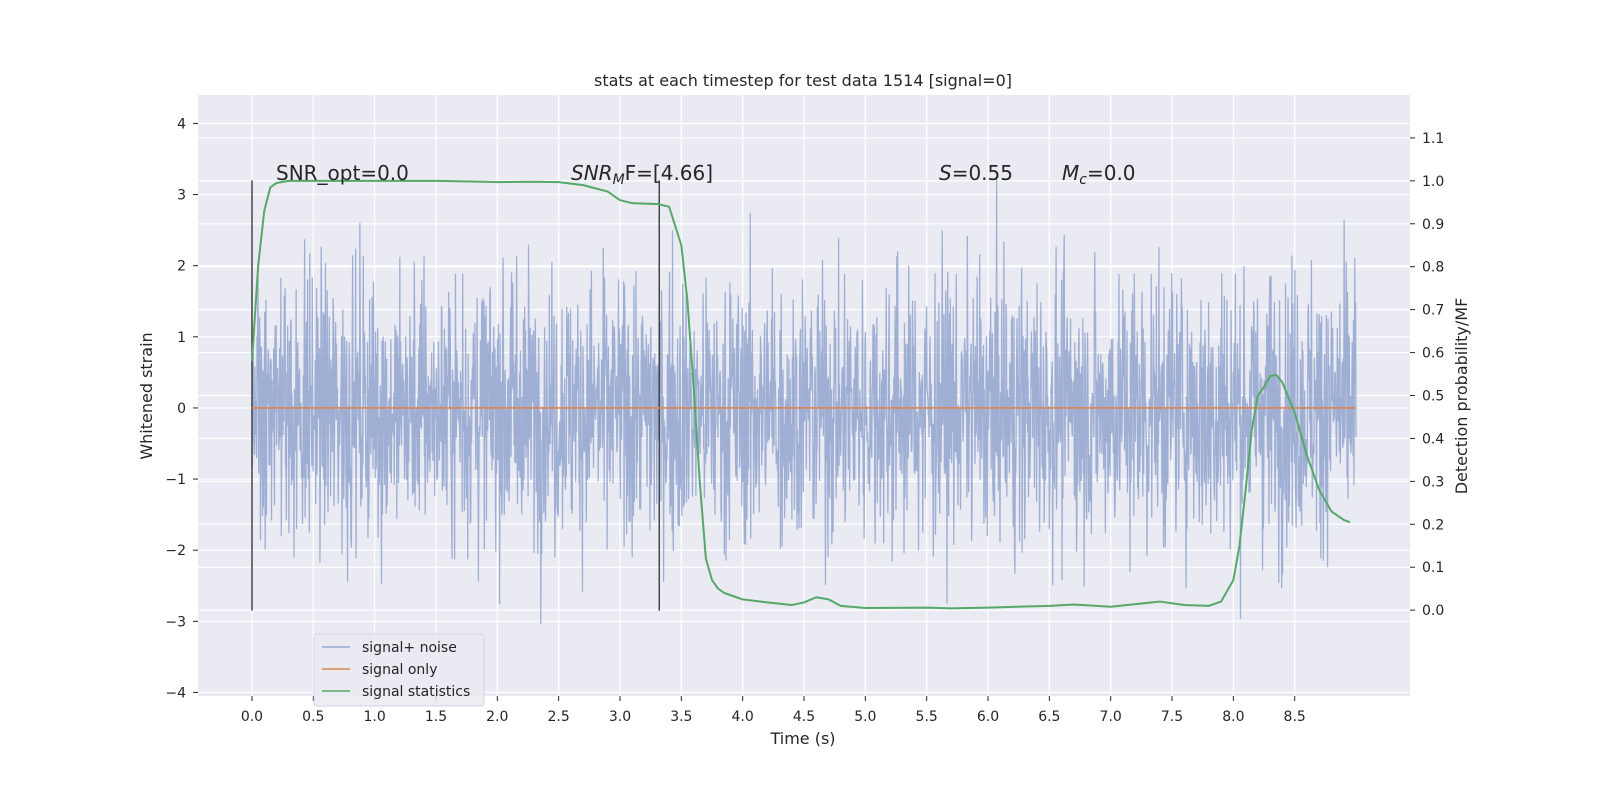 The image size is (1600, 800). I want to click on x-tick-label: 3.5, so click(681, 717).